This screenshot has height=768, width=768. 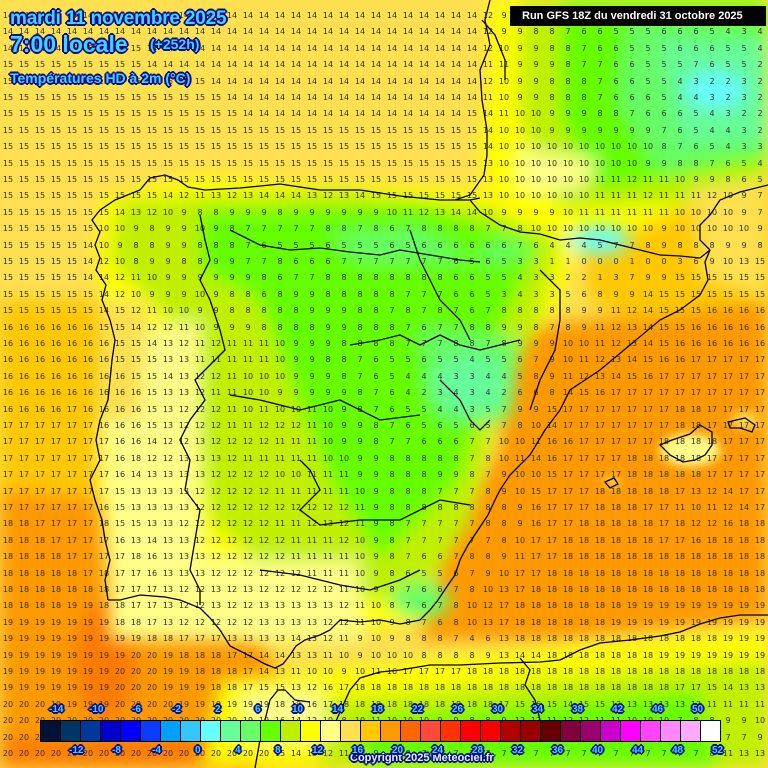 I want to click on legend-label-top: 50, so click(x=698, y=709).